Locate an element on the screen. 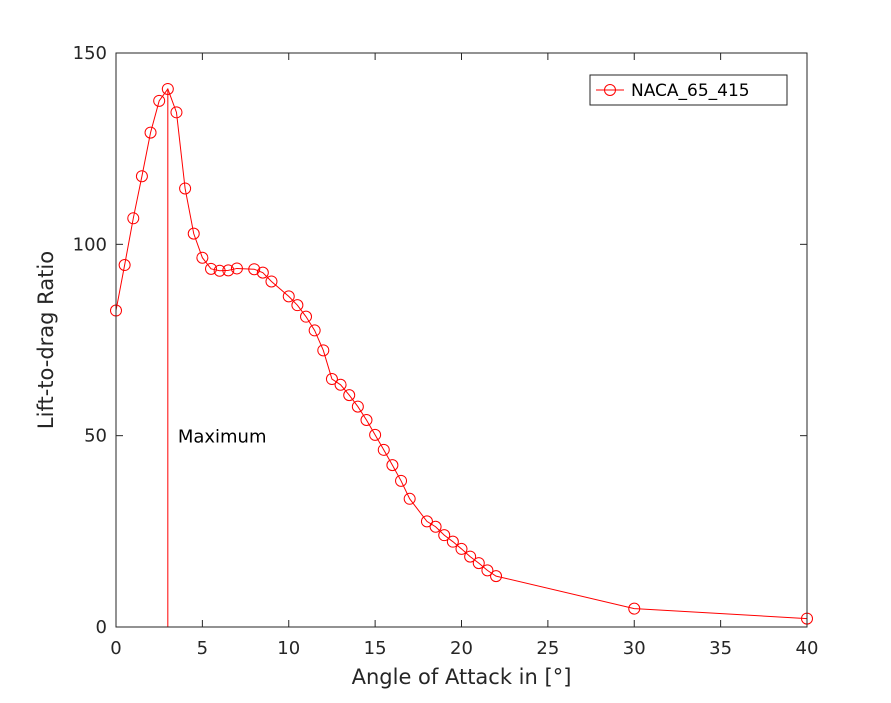 Image resolution: width=891 pixels, height=703 pixels. x-tick-labels: 0 5 10 15 20 25 30 35 40 is located at coordinates (464, 648).